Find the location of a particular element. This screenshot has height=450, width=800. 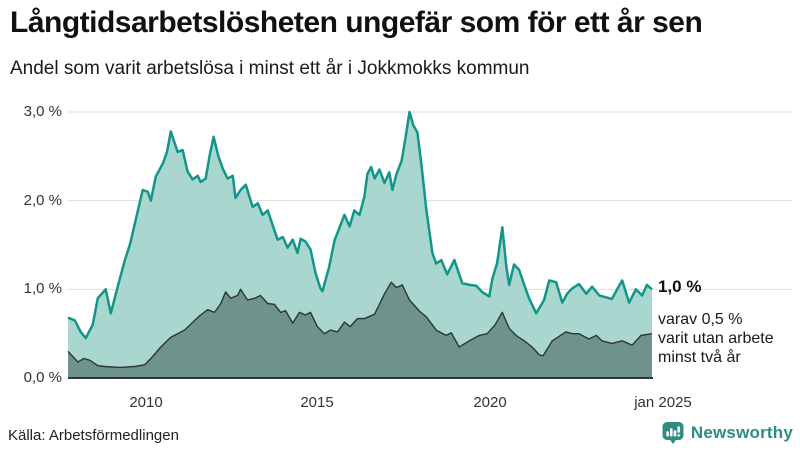

series-line-two-year is located at coordinates (360, 325).